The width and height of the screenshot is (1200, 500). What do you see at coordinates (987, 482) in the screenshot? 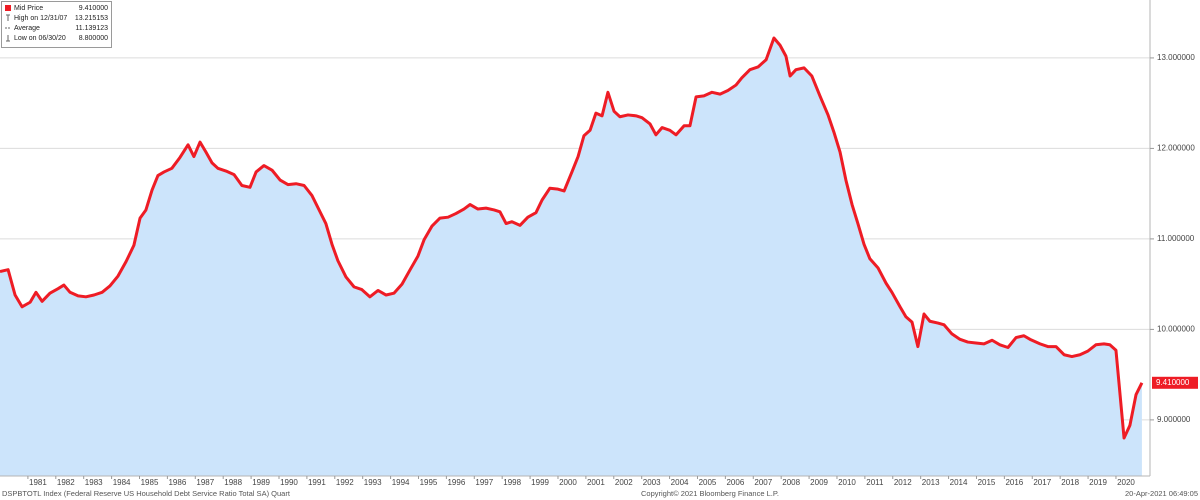
I see `x-tick-label: 2015` at bounding box center [987, 482].